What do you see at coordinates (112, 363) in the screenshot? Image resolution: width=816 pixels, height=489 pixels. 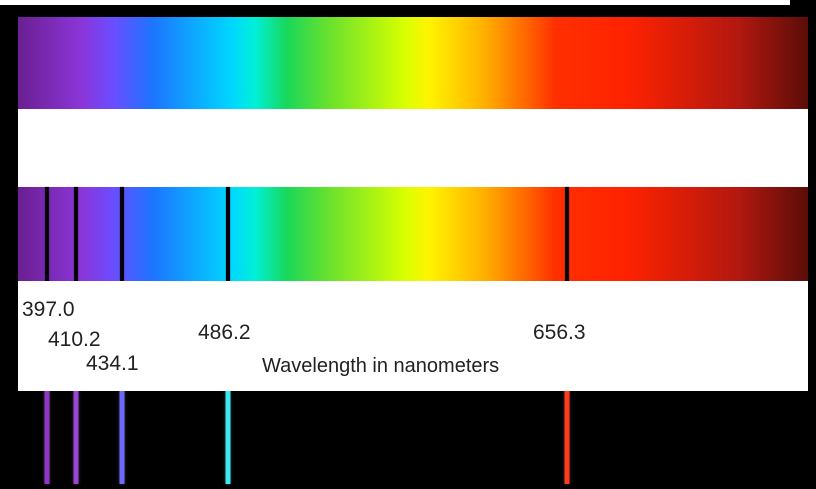 I see `wavelength-label-434: 434.1` at bounding box center [112, 363].